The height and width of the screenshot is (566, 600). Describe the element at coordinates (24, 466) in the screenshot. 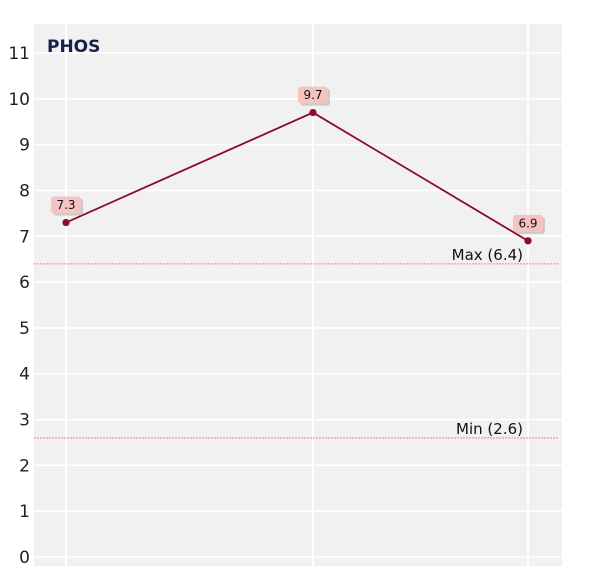

I see `y-tick-label: 2` at that location.